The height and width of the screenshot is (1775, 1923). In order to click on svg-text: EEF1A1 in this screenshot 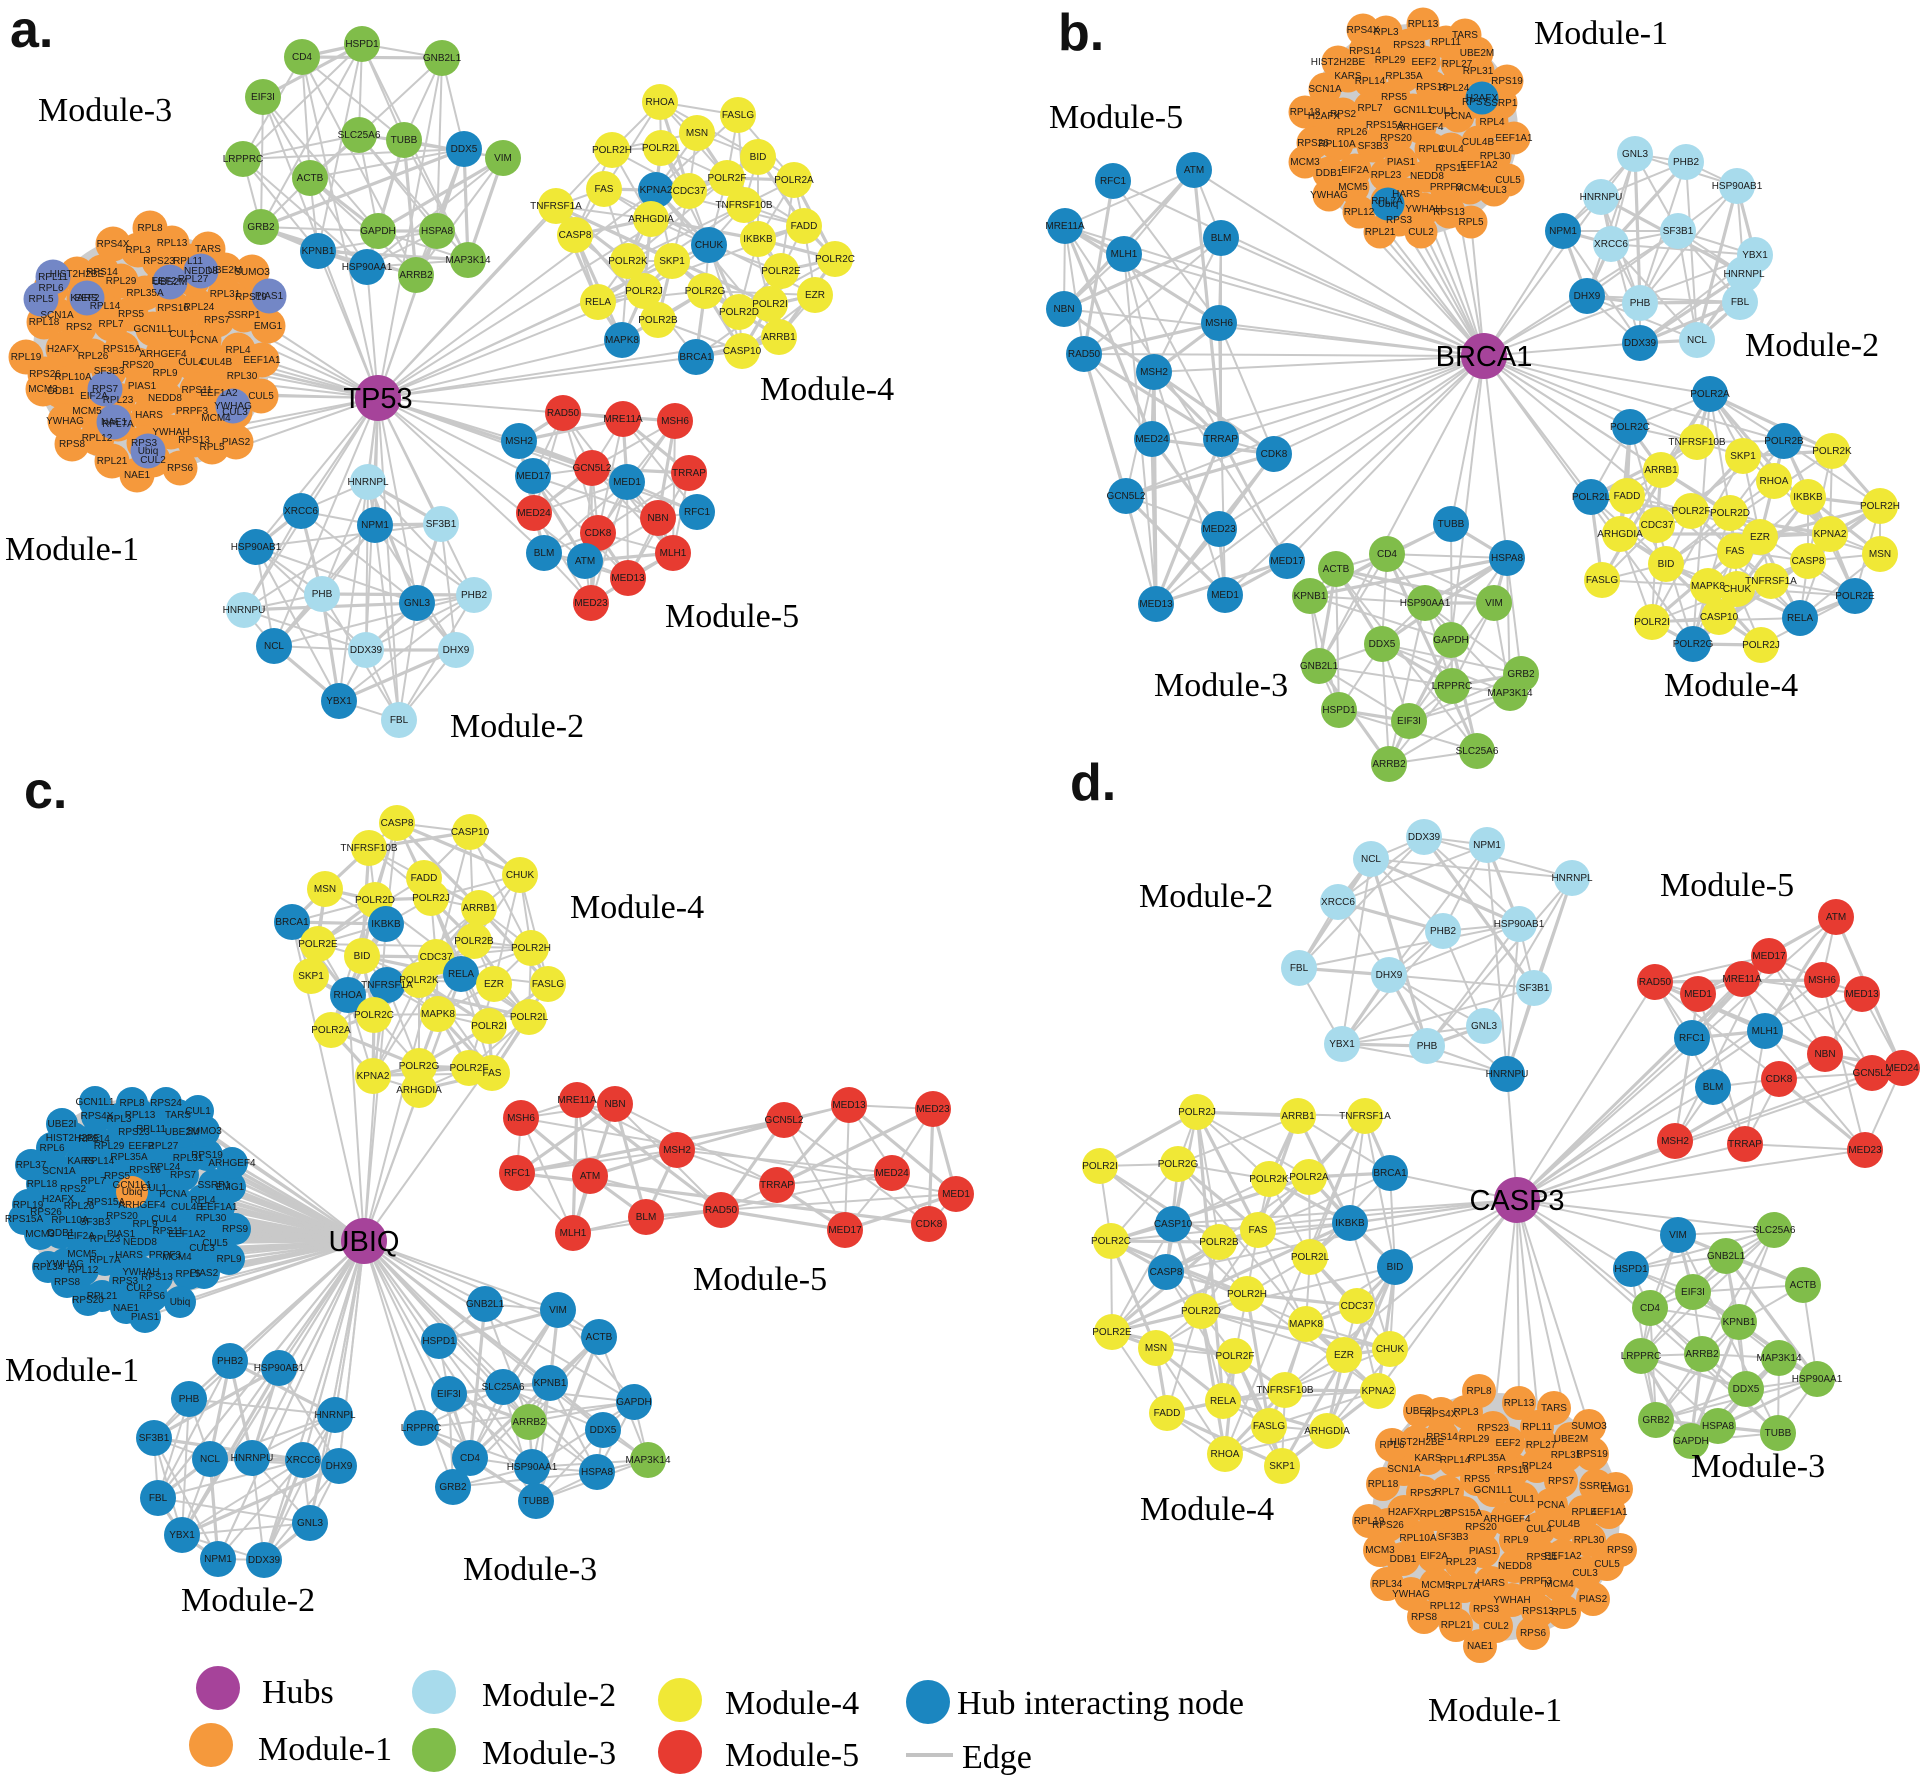, I will do `click(1609, 1512)`.